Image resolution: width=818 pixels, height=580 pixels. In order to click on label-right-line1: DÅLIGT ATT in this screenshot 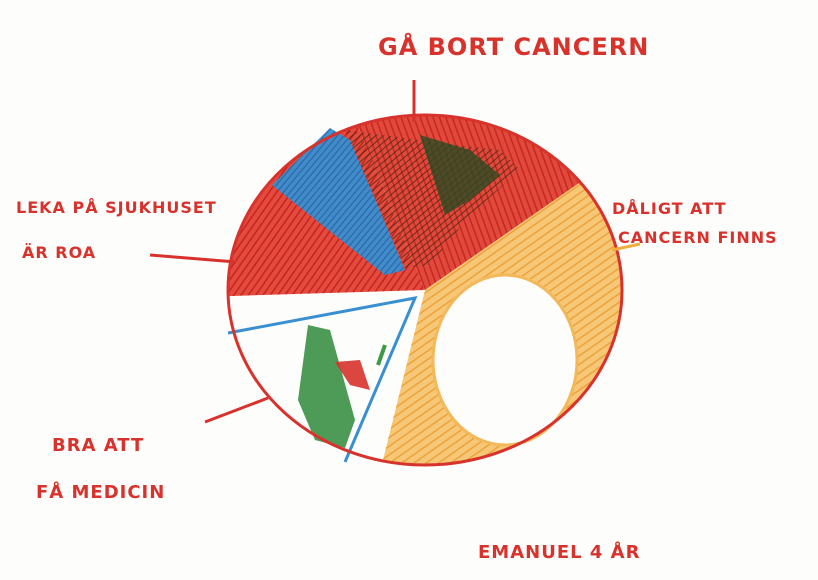, I will do `click(669, 208)`.